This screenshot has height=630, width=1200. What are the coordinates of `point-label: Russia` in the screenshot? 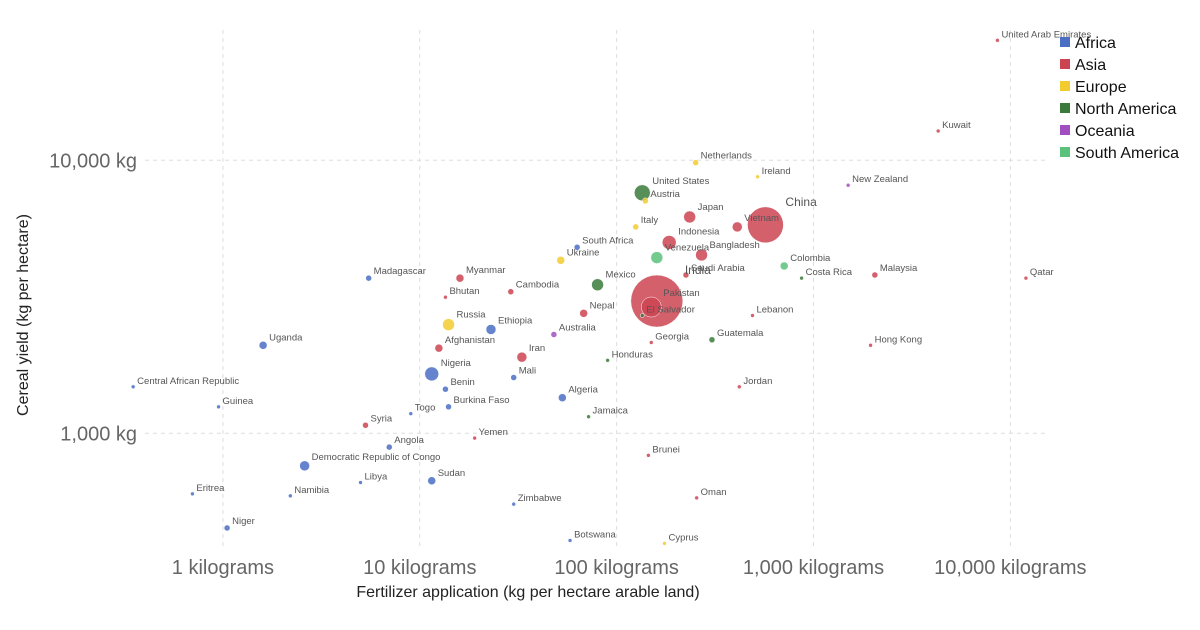 It's located at (472, 315).